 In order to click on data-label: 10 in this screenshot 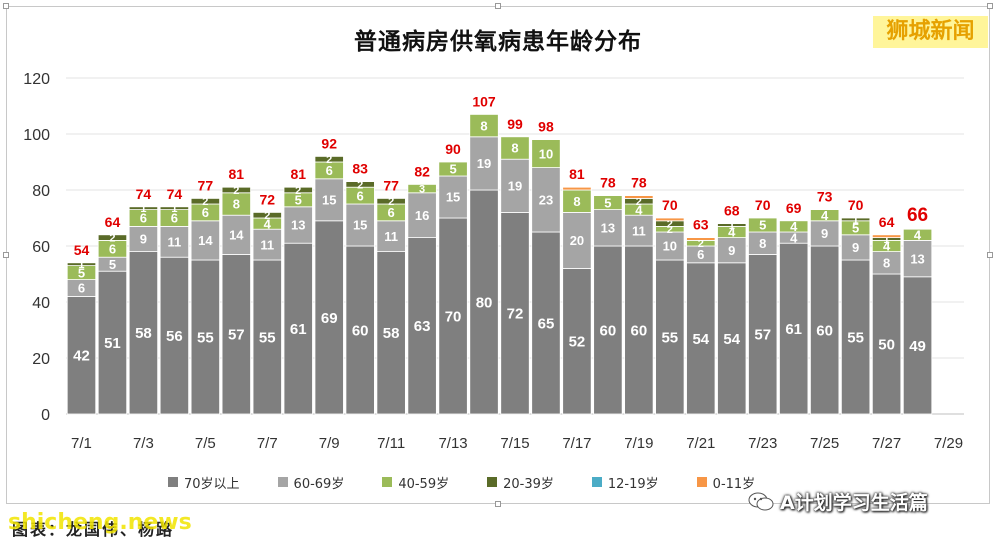, I will do `click(670, 246)`.